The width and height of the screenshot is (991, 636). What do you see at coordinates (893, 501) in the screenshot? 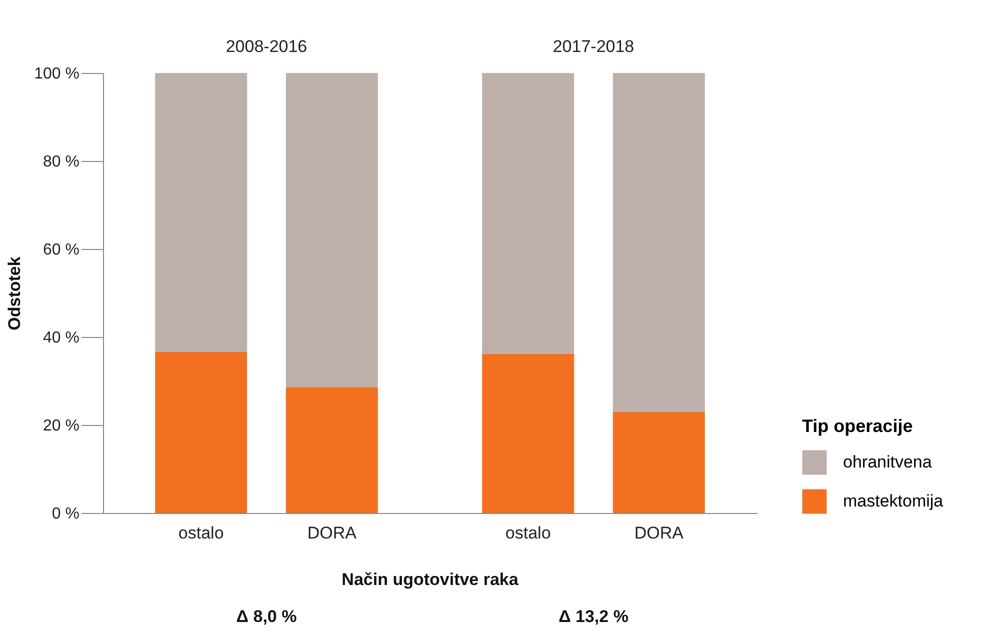
I see `legend-label: mastektomija` at bounding box center [893, 501].